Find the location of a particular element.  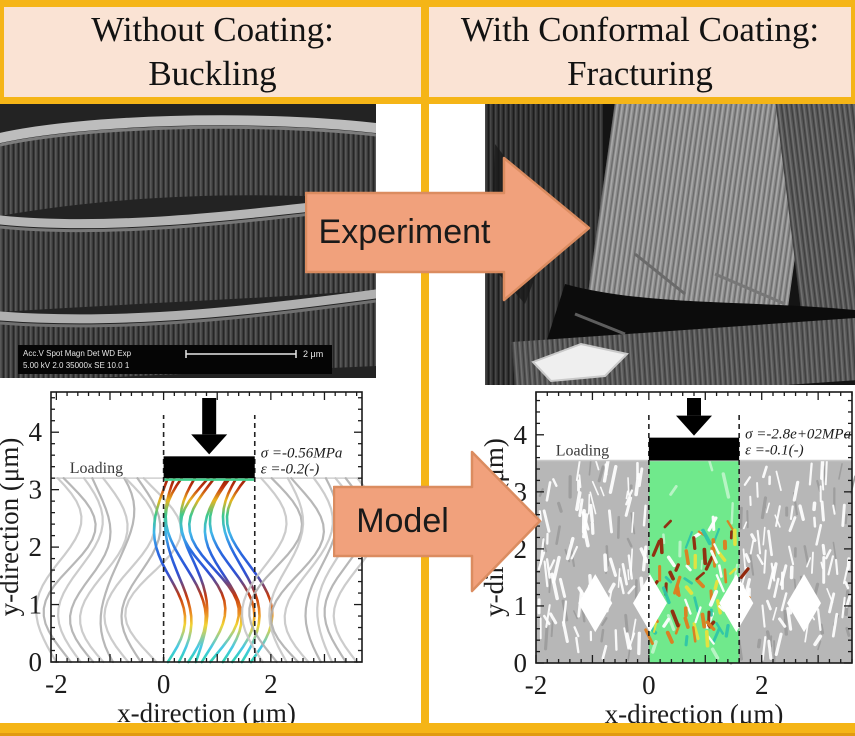

experiment-arrow-label: Experiment is located at coordinates (404, 232).